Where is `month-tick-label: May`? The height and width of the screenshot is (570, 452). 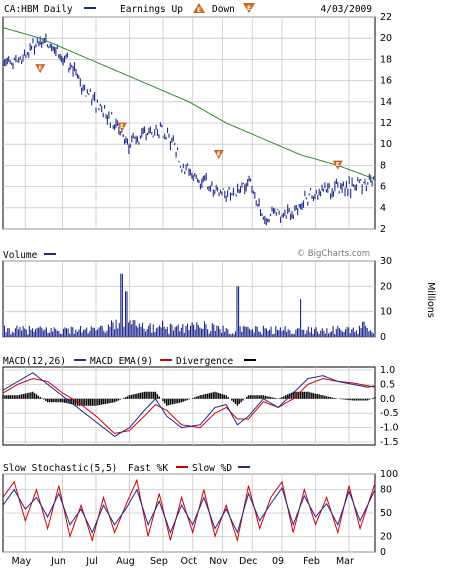 month-tick-label: May is located at coordinates (21, 561).